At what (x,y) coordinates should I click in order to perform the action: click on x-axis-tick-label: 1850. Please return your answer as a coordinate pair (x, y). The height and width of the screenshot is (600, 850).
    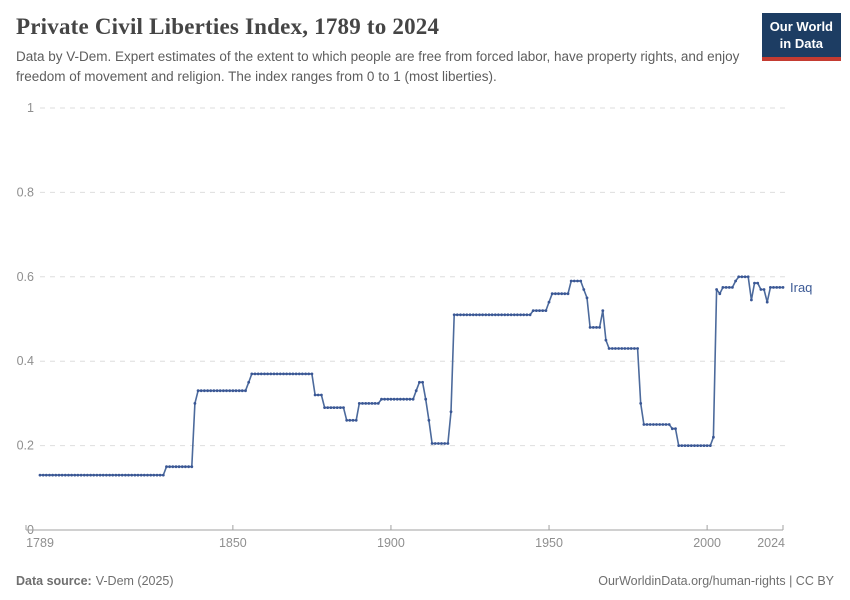
    Looking at the image, I should click on (233, 543).